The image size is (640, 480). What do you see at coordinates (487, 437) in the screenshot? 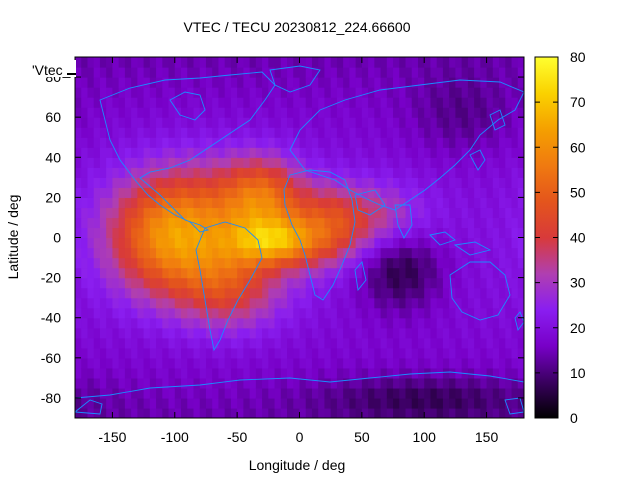
I see `x-tick-label: 150` at bounding box center [487, 437].